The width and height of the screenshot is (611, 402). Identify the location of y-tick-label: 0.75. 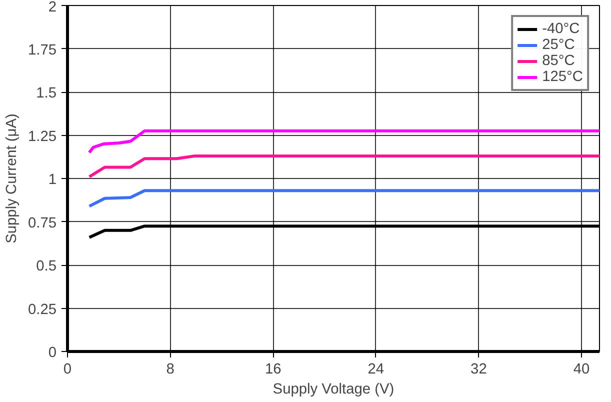
(42, 223).